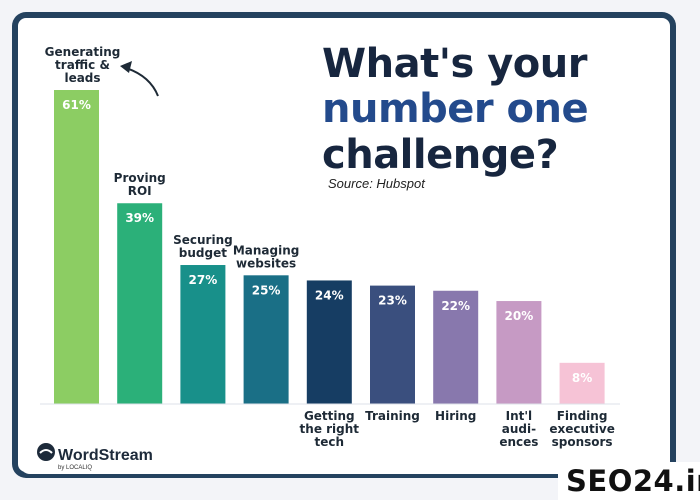 The width and height of the screenshot is (700, 500). What do you see at coordinates (519, 316) in the screenshot?
I see `bar-value-label: 20%` at bounding box center [519, 316].